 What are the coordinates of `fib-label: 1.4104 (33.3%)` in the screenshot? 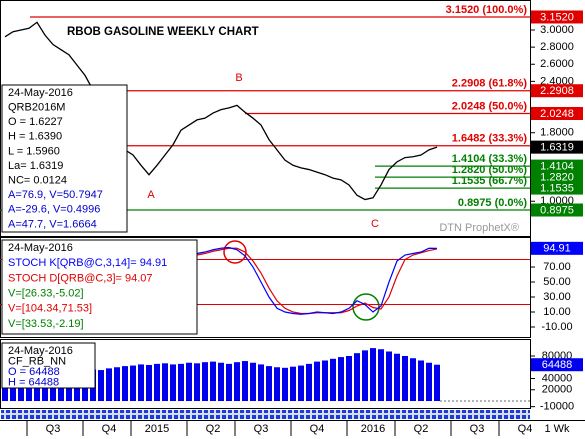 It's located at (490, 159).